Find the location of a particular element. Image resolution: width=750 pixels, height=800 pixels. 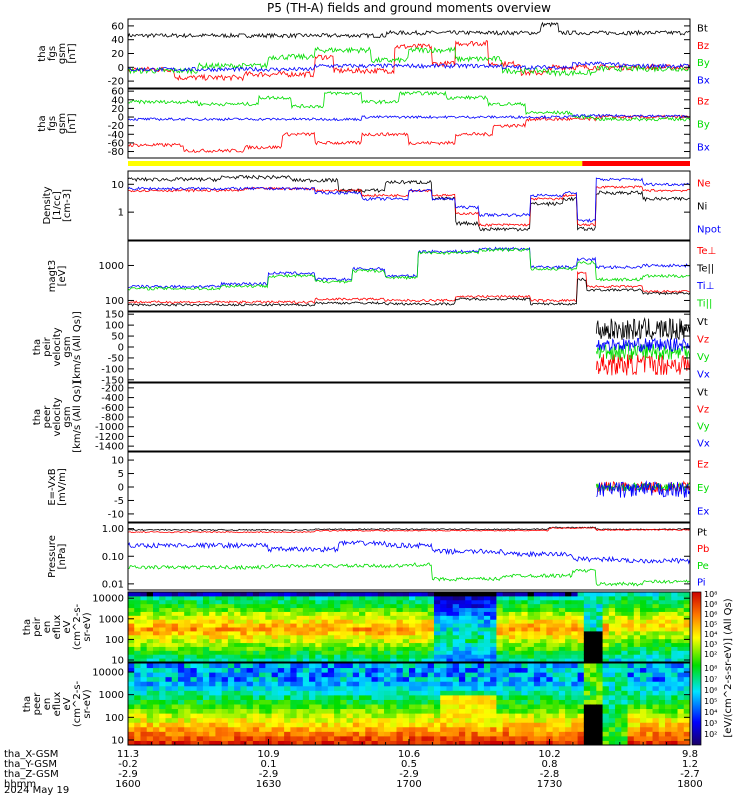

panel-frame is located at coordinates (409, 205).